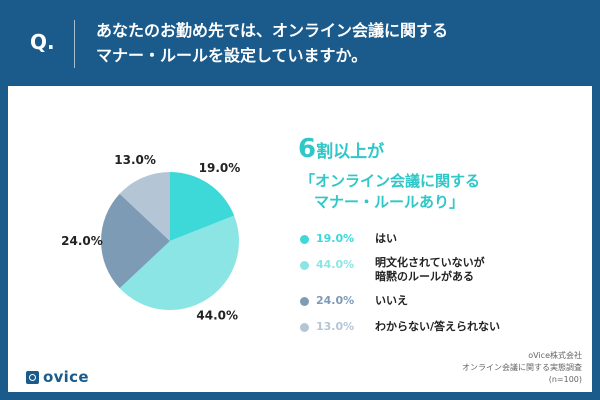  I want to click on pie-label-no: 24.0%, so click(82, 241).